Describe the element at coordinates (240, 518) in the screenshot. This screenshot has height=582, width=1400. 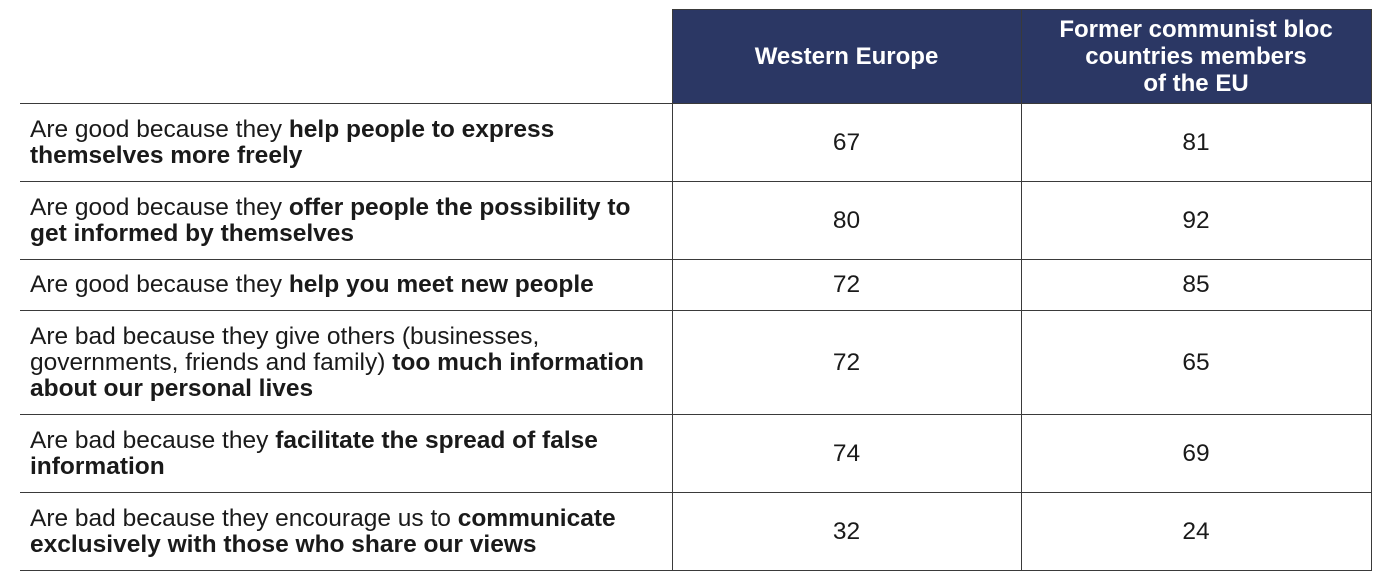
I see `label-text: Are bad because they encourage us to` at that location.